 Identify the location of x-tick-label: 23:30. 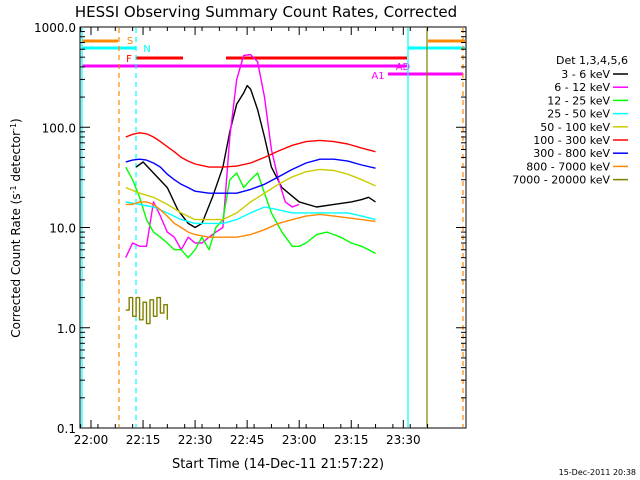
(403, 440).